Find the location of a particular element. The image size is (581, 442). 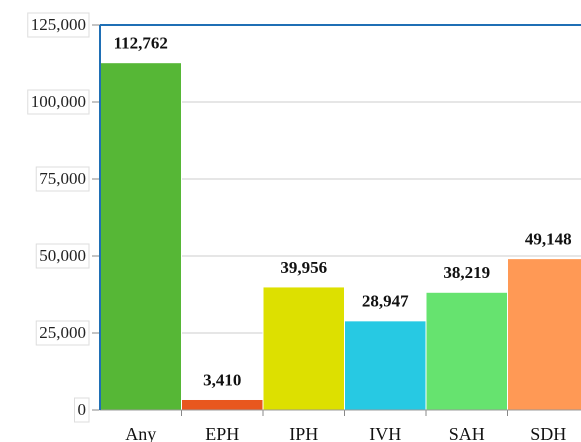

y-tick-label: 125,000 is located at coordinates (58, 24).